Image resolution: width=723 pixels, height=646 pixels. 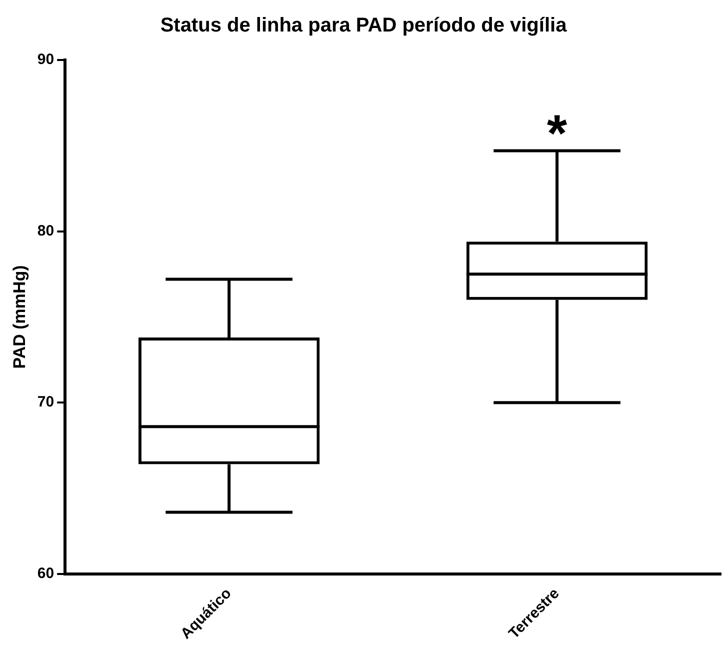 I want to click on y-tick-label: 80, so click(x=45, y=231).